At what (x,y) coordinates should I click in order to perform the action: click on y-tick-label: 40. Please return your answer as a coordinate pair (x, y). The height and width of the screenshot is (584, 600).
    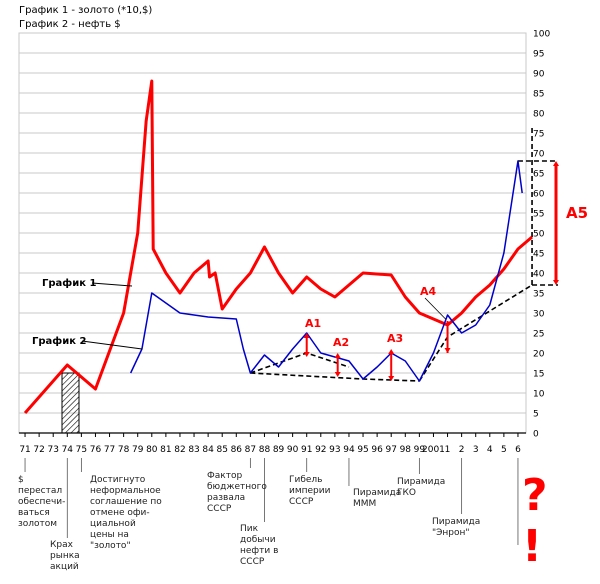
    Looking at the image, I should click on (539, 275).